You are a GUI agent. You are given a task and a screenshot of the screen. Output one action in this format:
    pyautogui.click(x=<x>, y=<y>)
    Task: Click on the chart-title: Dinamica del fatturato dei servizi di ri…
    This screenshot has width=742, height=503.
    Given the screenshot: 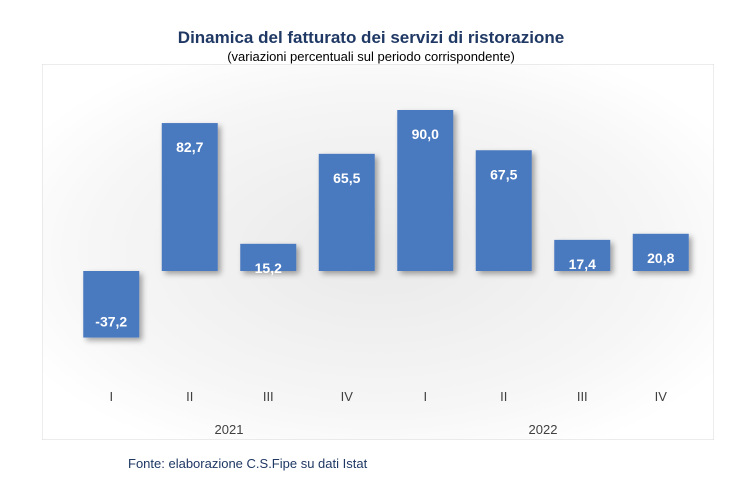 What is the action you would take?
    pyautogui.click(x=371, y=37)
    